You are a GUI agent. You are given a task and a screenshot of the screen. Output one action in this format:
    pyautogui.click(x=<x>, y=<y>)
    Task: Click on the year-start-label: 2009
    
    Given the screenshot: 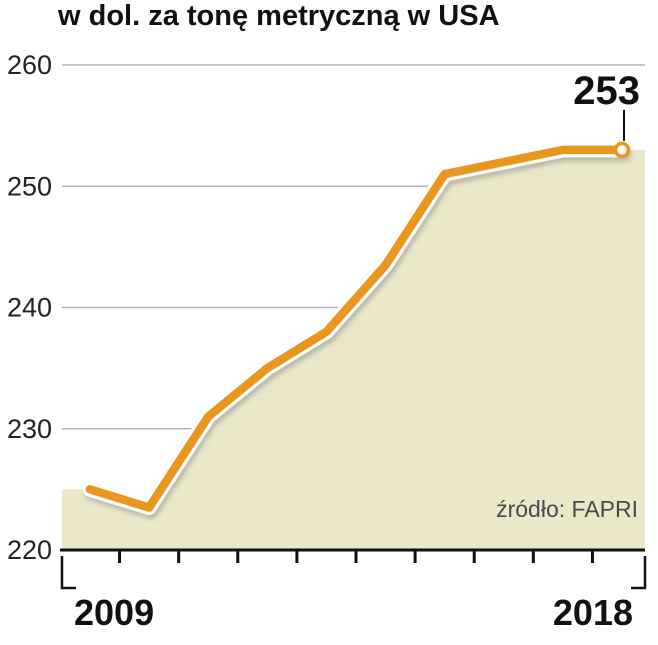 What is the action you would take?
    pyautogui.click(x=114, y=612)
    